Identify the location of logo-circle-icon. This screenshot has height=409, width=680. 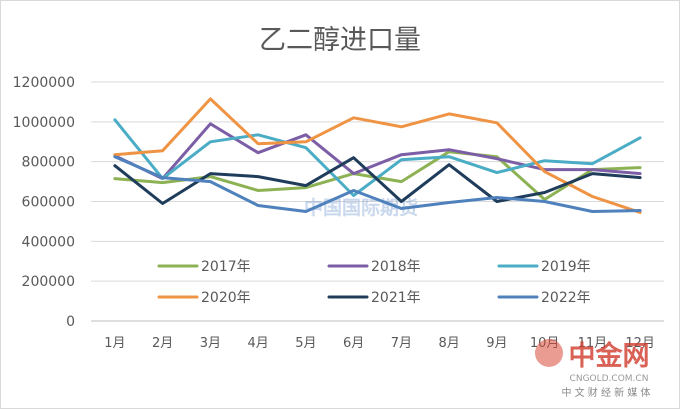
(549, 353).